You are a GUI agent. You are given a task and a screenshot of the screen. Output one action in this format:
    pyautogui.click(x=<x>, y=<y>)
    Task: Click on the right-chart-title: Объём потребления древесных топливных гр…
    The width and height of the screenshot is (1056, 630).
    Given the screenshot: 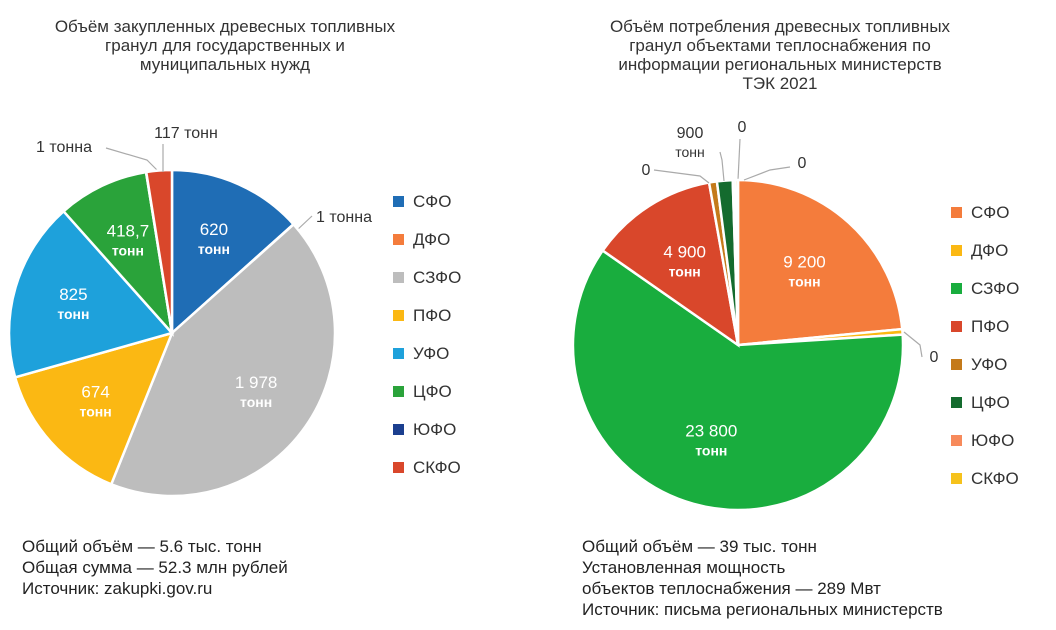 What is the action you would take?
    pyautogui.click(x=780, y=55)
    